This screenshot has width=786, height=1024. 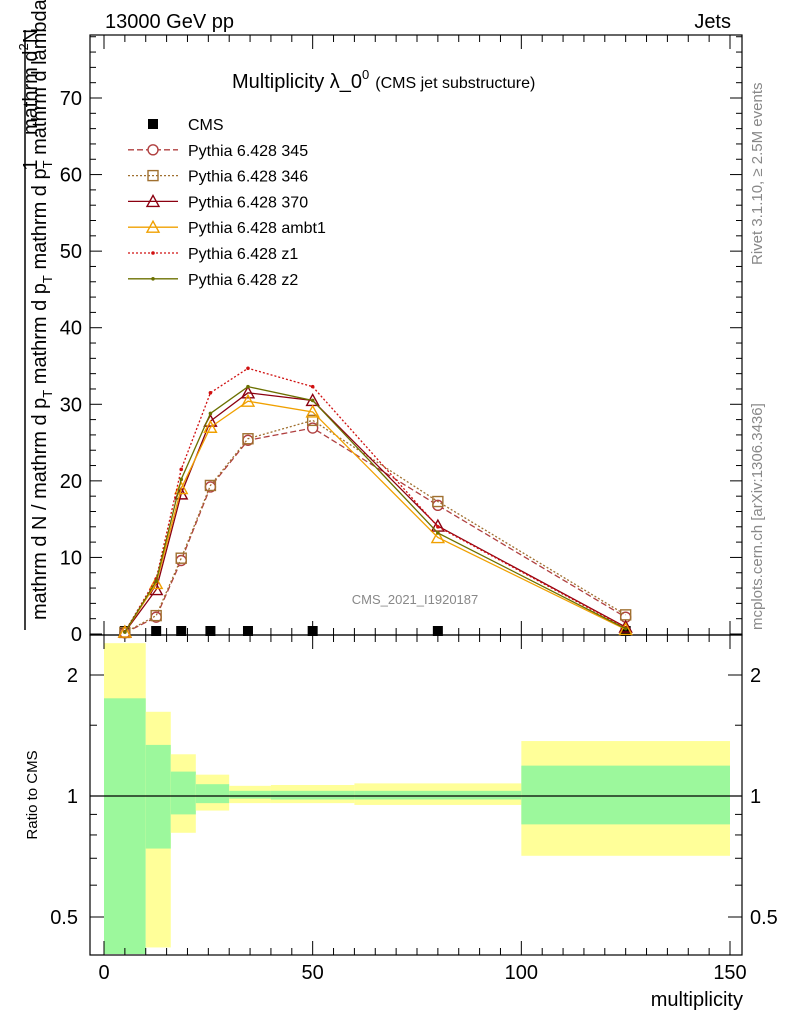 What do you see at coordinates (153, 124) in the screenshot?
I see `legend-cms-marker` at bounding box center [153, 124].